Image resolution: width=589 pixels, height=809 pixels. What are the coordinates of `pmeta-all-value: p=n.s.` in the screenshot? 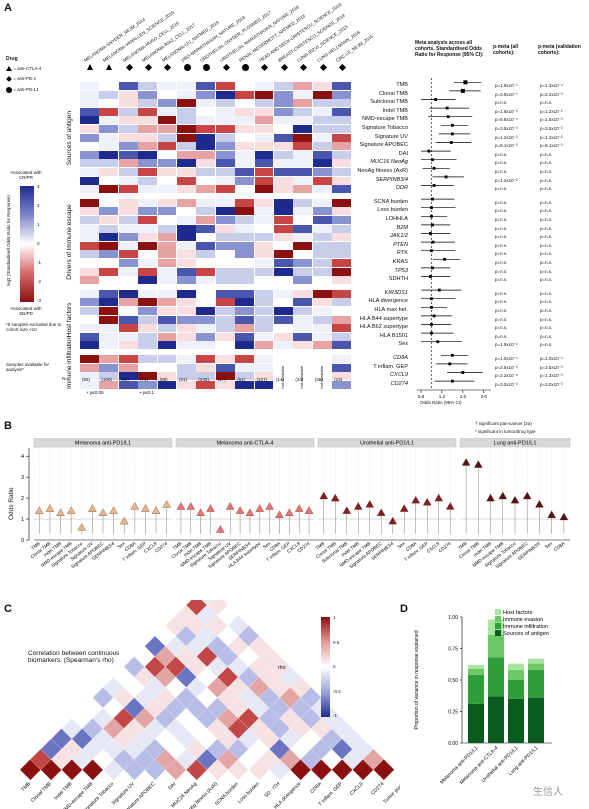 It's located at (501, 319).